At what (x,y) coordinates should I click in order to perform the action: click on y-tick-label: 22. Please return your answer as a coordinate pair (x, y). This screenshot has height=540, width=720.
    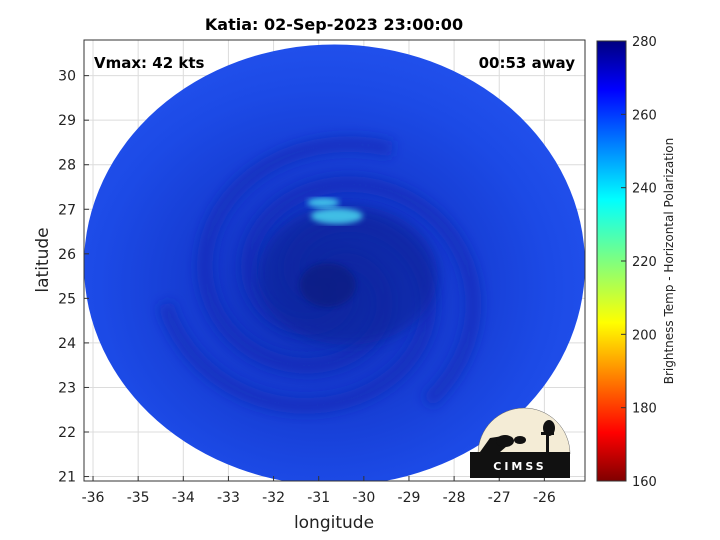
    Looking at the image, I should click on (67, 433).